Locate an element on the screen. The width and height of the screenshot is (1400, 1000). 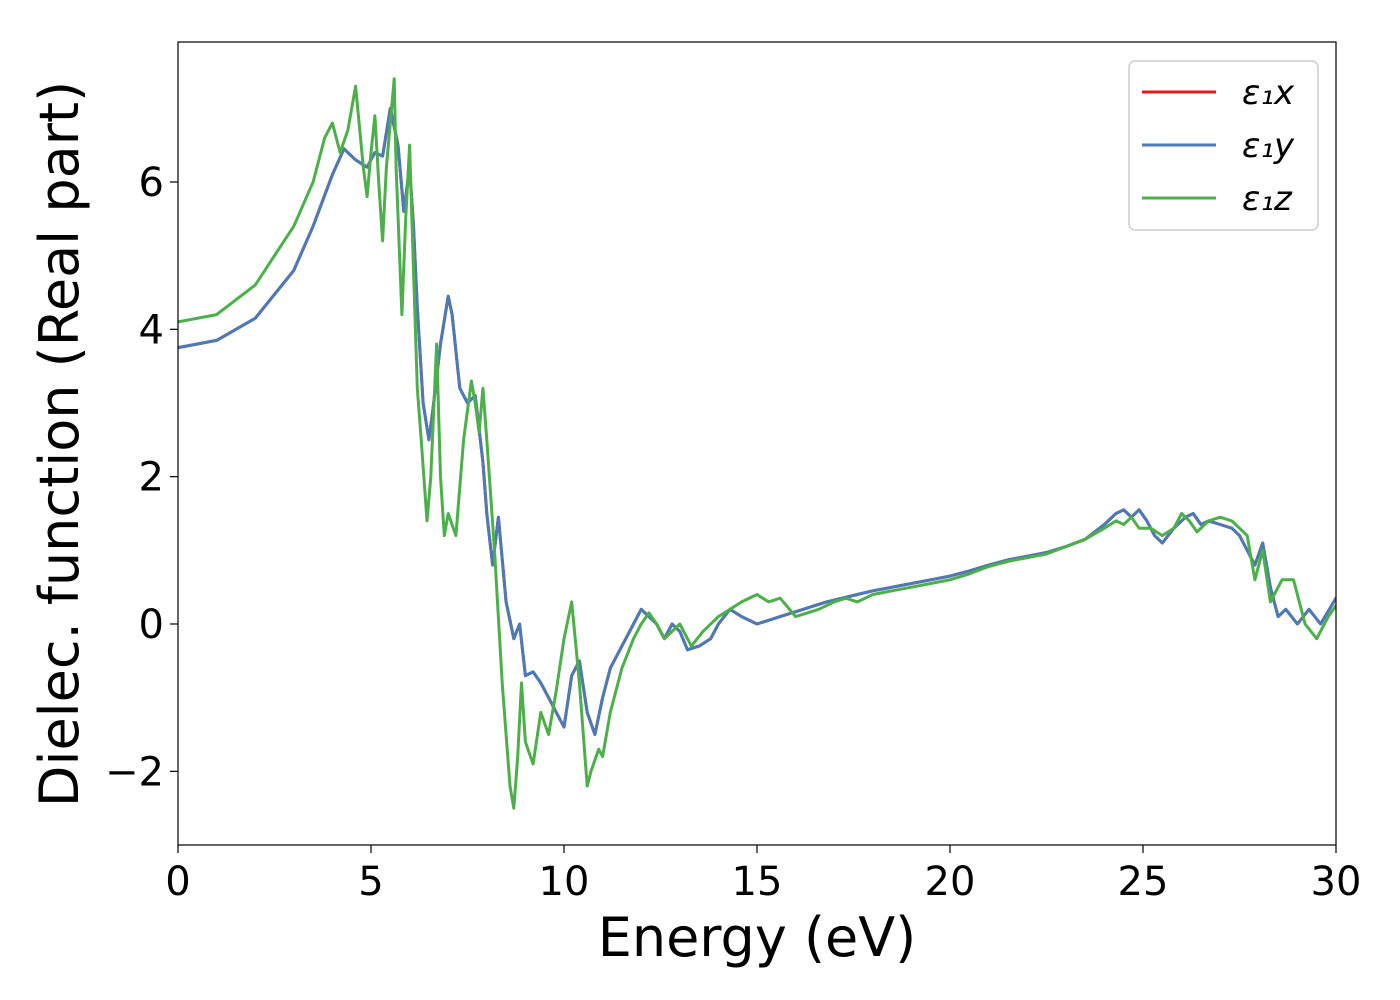
y-tick-label: 0 is located at coordinates (151, 625).